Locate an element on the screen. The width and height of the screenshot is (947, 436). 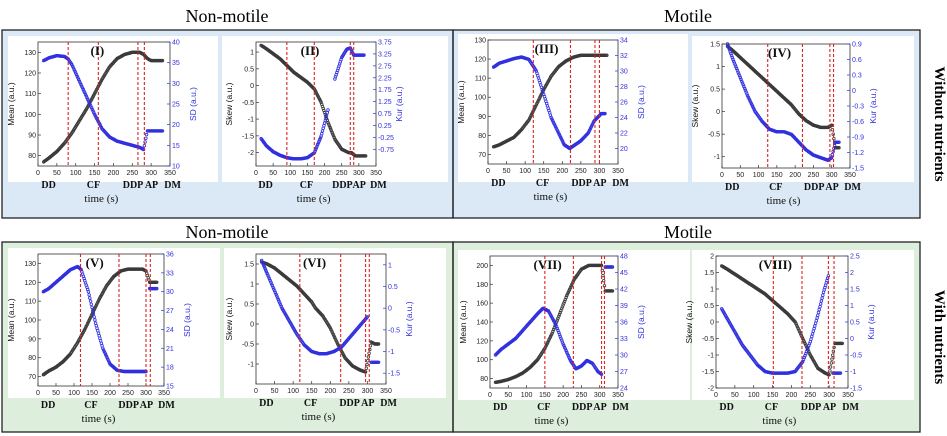
y2-axis-label: SD (a.u.) is located at coordinates (641, 322).